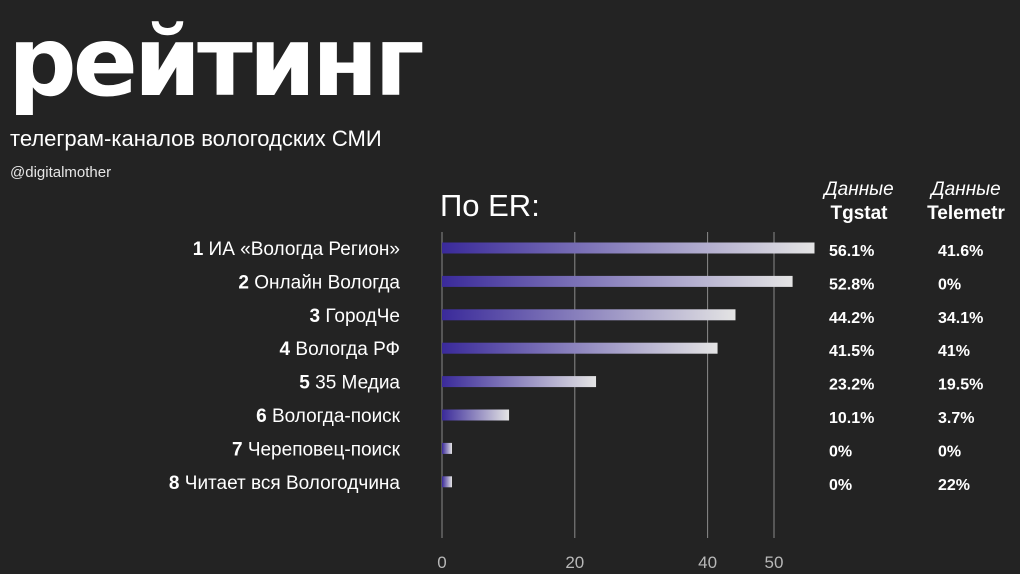  I want to click on telemetr-value: 41.6%, so click(960, 251).